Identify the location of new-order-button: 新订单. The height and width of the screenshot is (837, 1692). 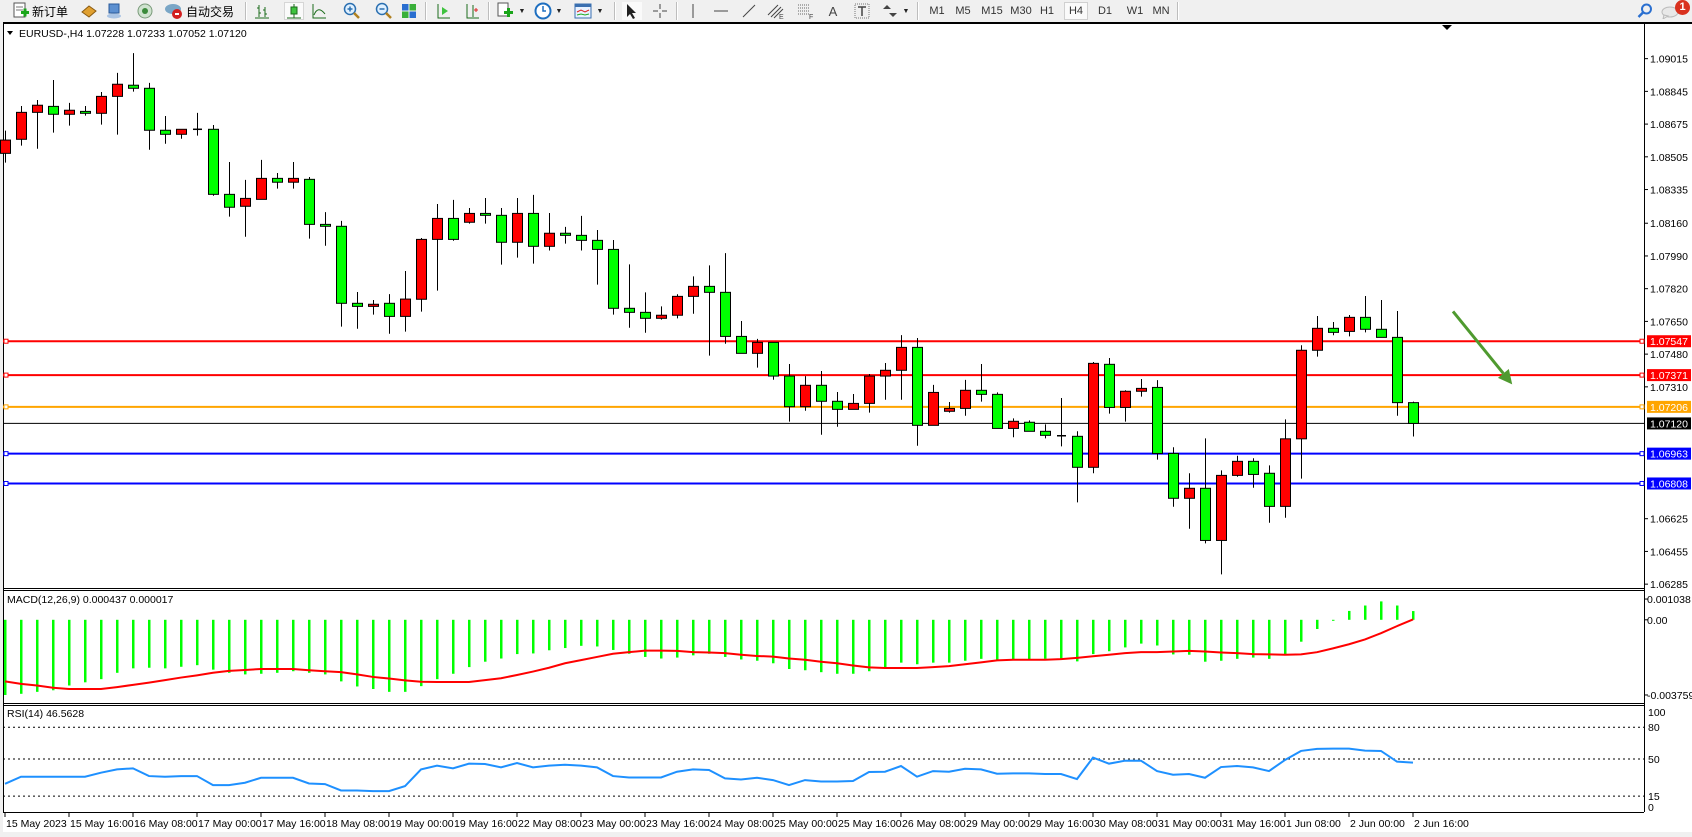
(42, 11).